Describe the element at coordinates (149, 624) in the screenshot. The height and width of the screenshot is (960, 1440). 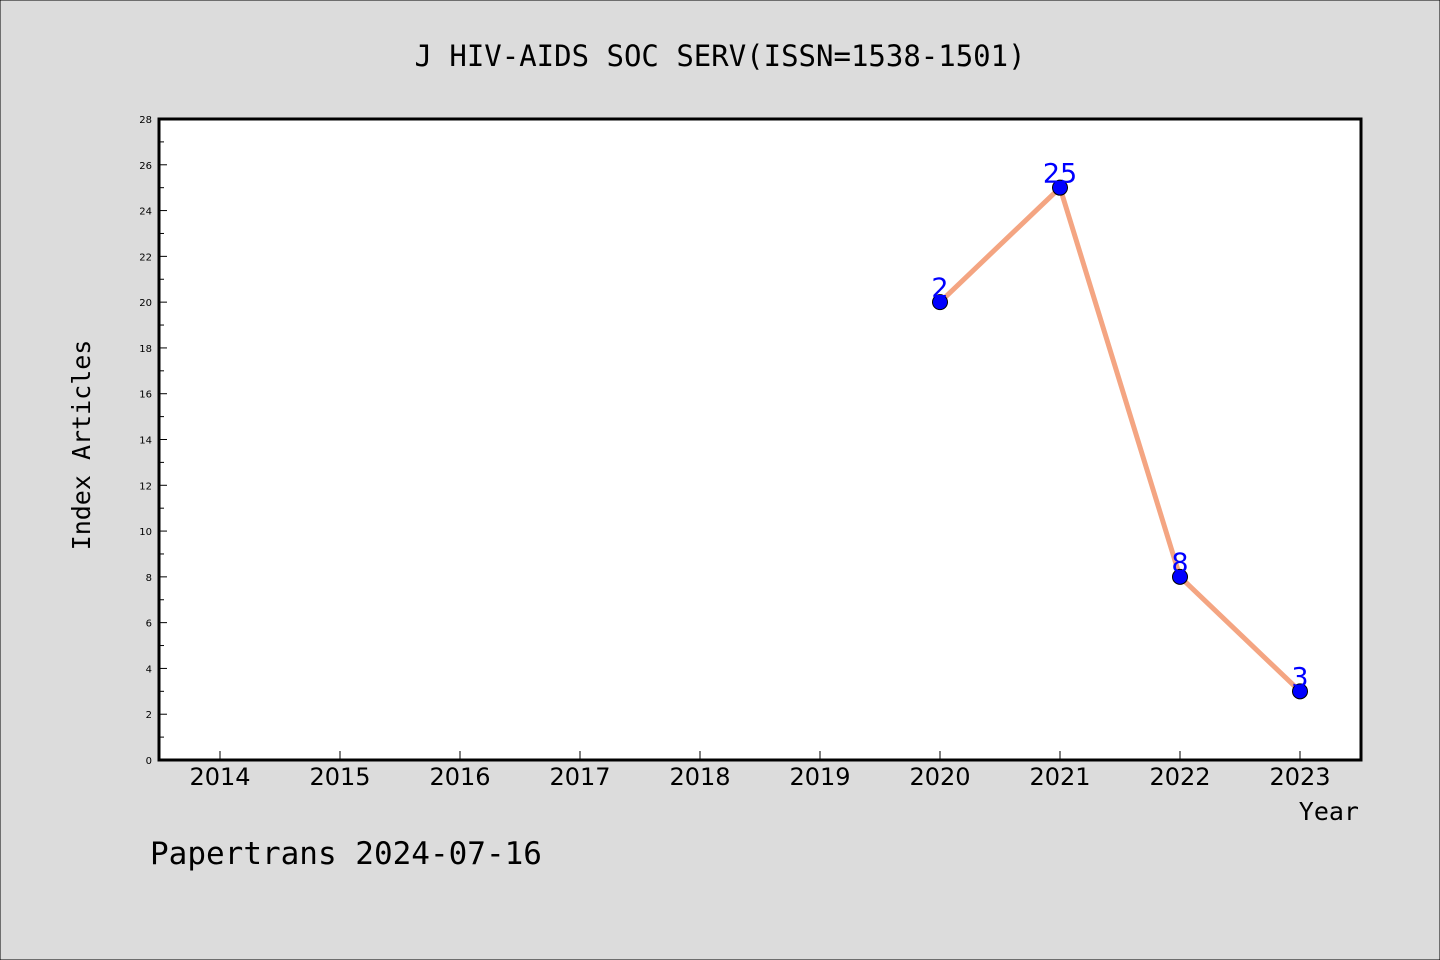
I see `y-tick-label: 6` at that location.